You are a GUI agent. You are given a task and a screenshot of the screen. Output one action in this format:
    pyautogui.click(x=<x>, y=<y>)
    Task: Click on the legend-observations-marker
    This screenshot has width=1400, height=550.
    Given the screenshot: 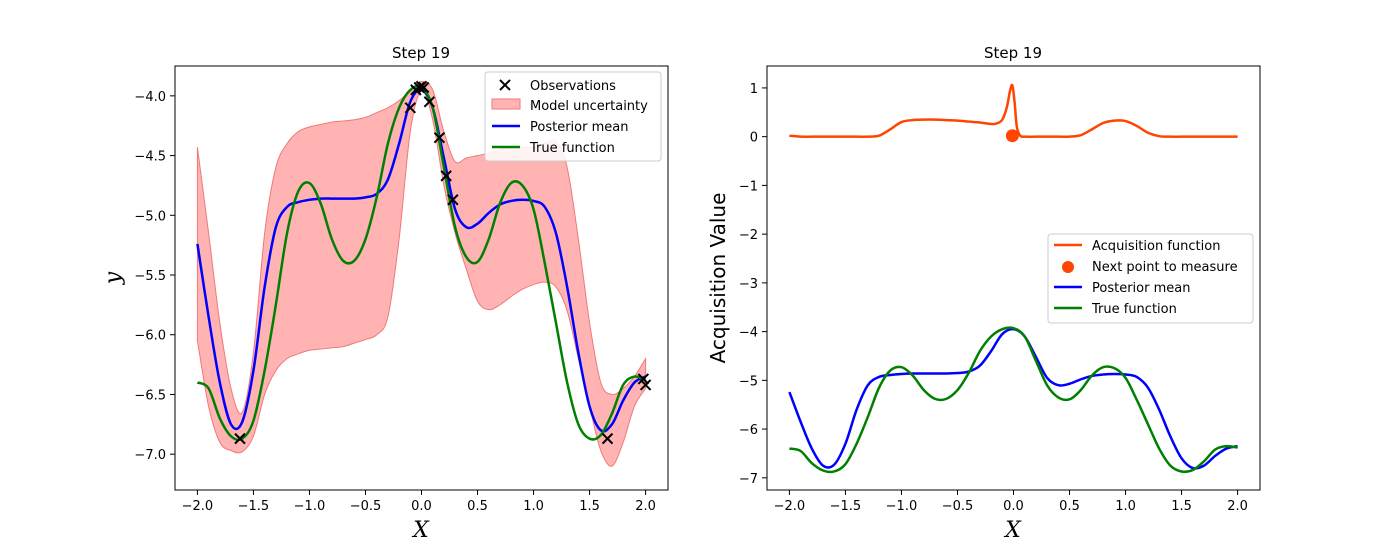 What is the action you would take?
    pyautogui.click(x=505, y=85)
    